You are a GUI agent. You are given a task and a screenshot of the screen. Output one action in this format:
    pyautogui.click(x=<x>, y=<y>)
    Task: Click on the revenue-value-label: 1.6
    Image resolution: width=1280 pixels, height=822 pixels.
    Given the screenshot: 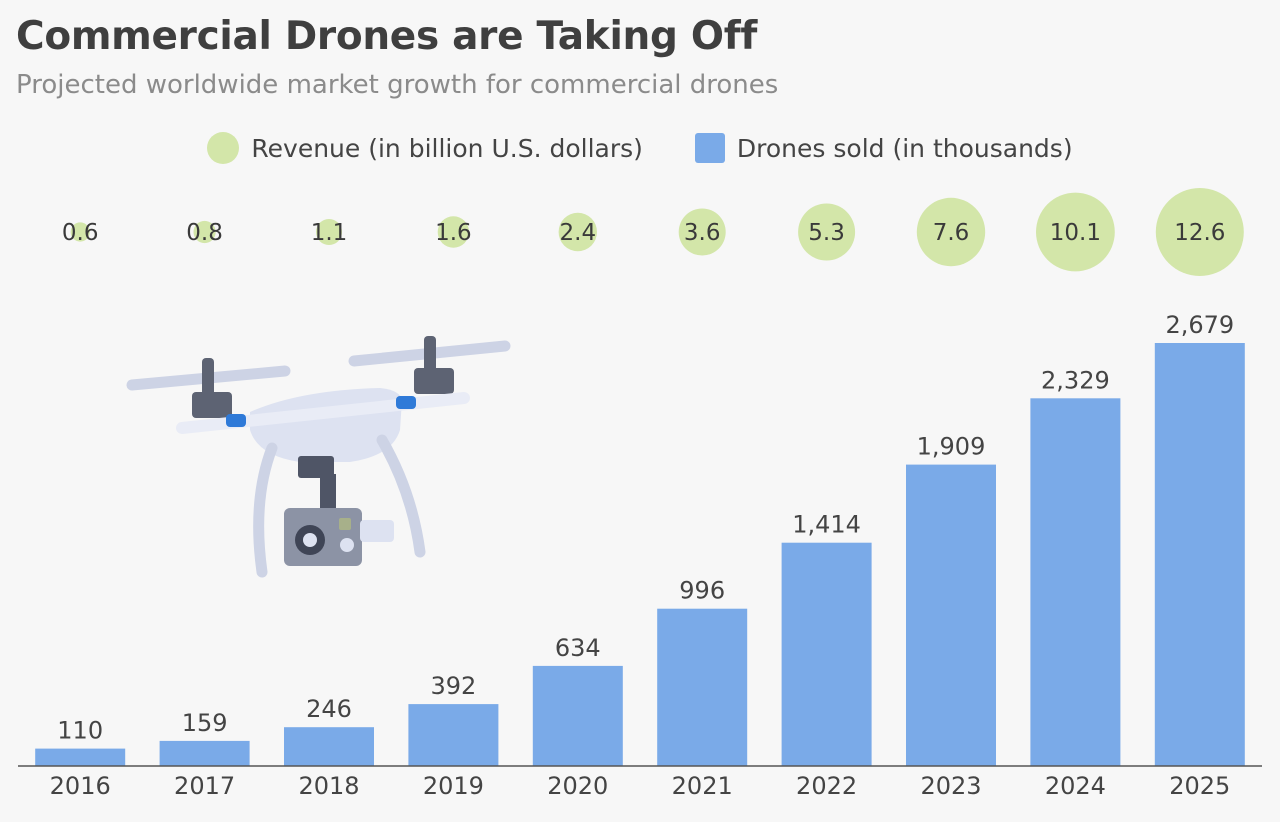 What is the action you would take?
    pyautogui.click(x=453, y=233)
    